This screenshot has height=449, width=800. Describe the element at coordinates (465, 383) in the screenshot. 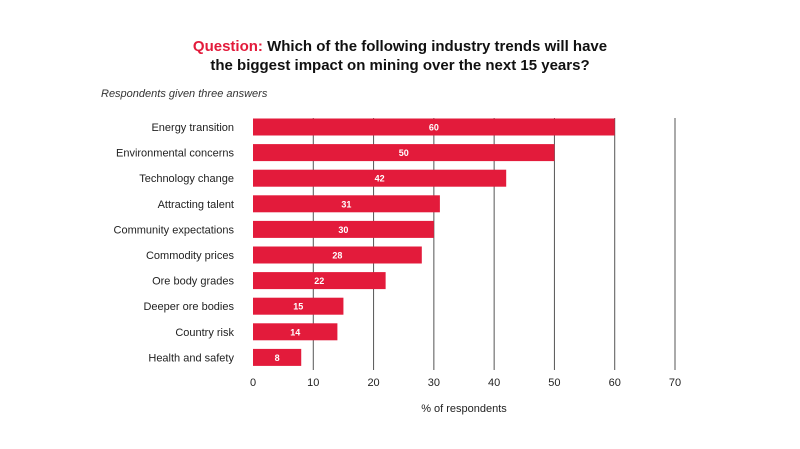

I see `x-tick-labels: 0 10 20 30 40 50 60 70` at that location.